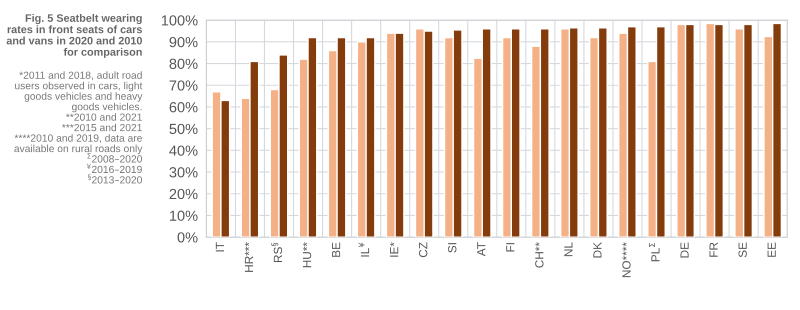  What do you see at coordinates (568, 249) in the screenshot?
I see `x-tick-label: NL` at bounding box center [568, 249].